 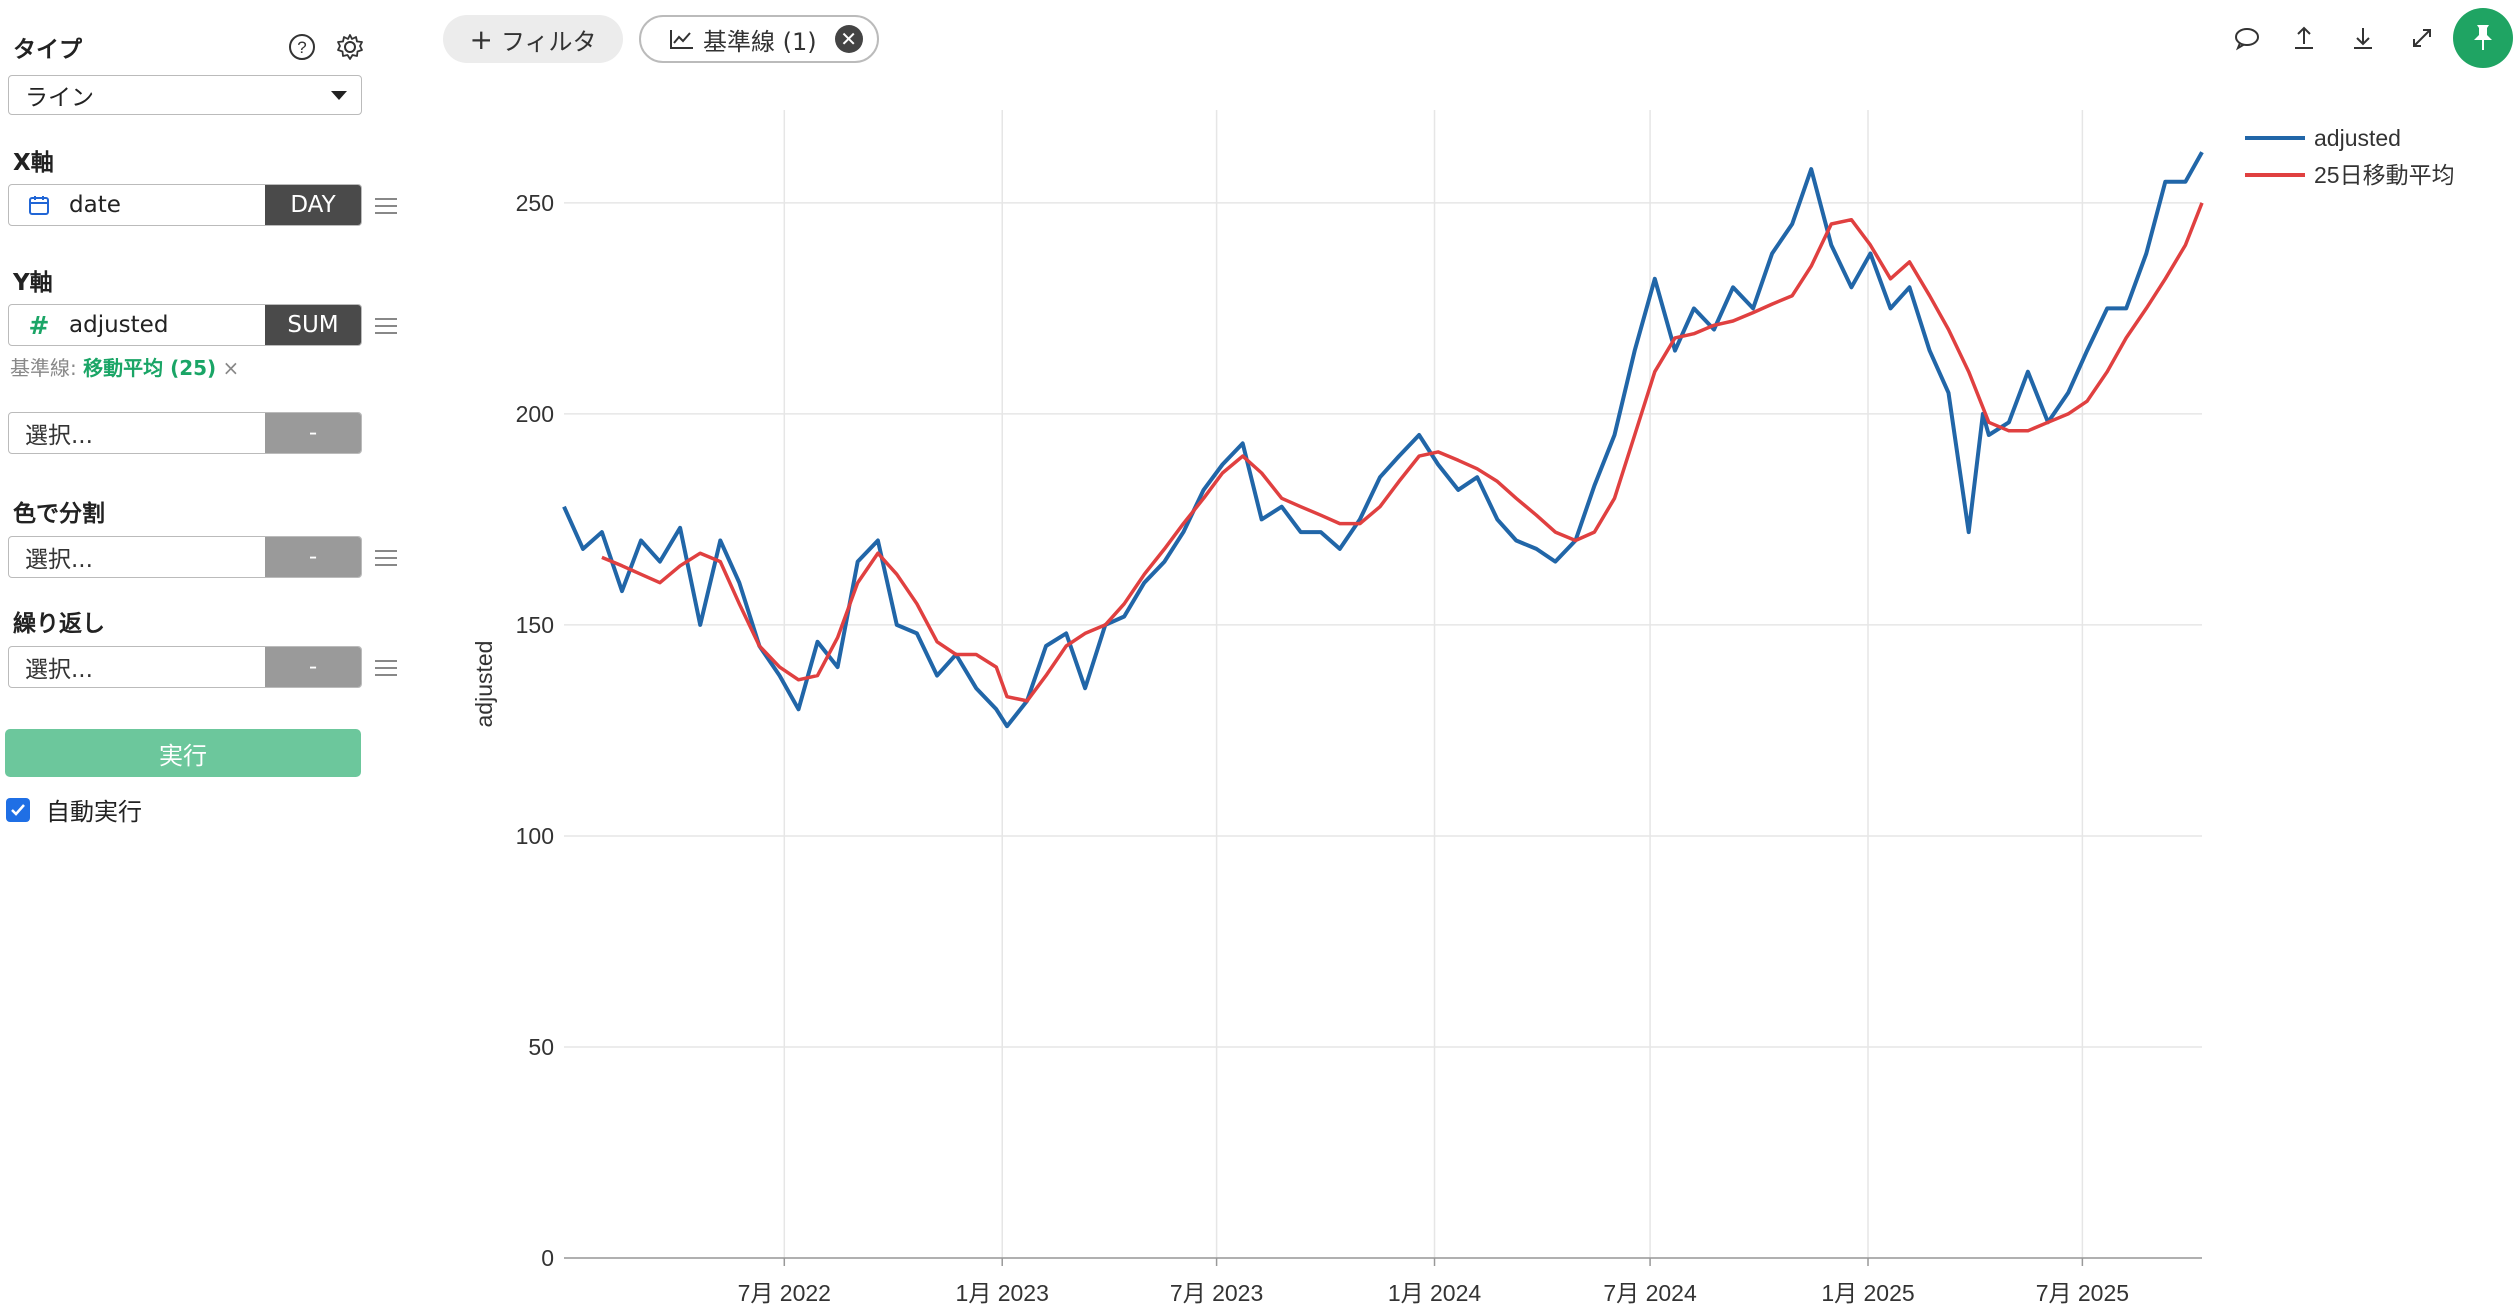 I want to click on x-tick-label: 7月 2025, so click(x=2082, y=1293).